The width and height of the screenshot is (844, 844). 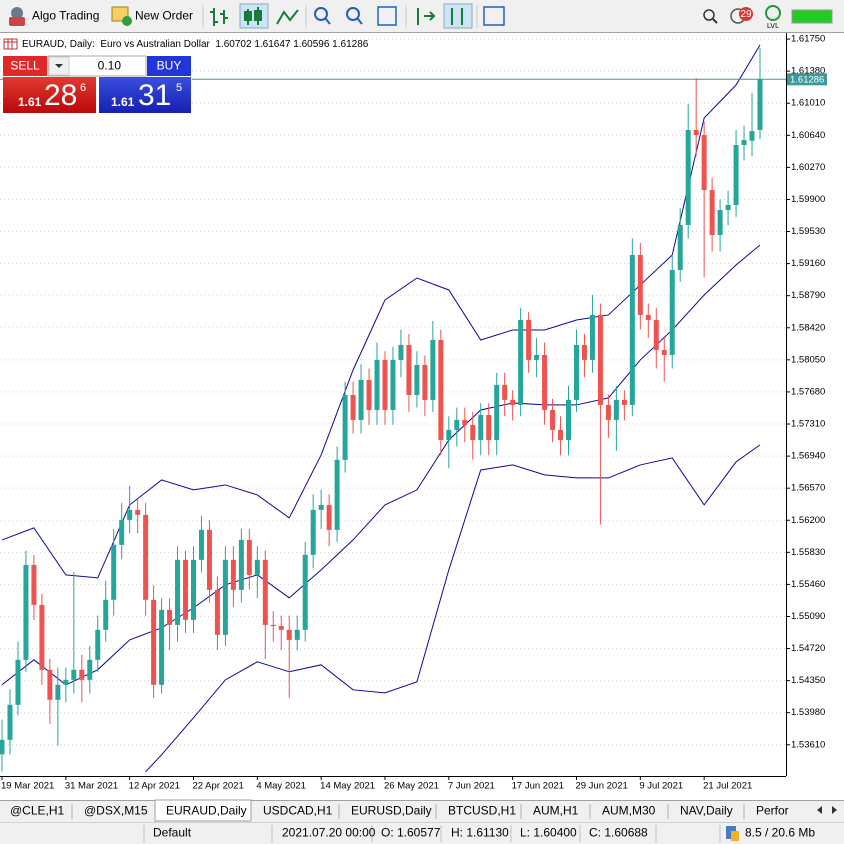 What do you see at coordinates (116, 811) in the screenshot?
I see `tab-label: @DSX,M15` at bounding box center [116, 811].